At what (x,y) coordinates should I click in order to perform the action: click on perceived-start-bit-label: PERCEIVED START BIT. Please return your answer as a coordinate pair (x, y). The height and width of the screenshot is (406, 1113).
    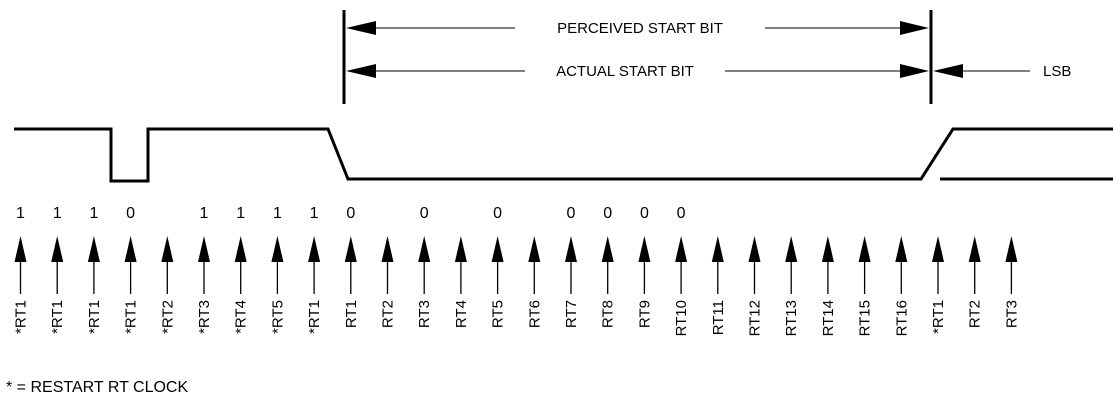
    Looking at the image, I should click on (640, 28).